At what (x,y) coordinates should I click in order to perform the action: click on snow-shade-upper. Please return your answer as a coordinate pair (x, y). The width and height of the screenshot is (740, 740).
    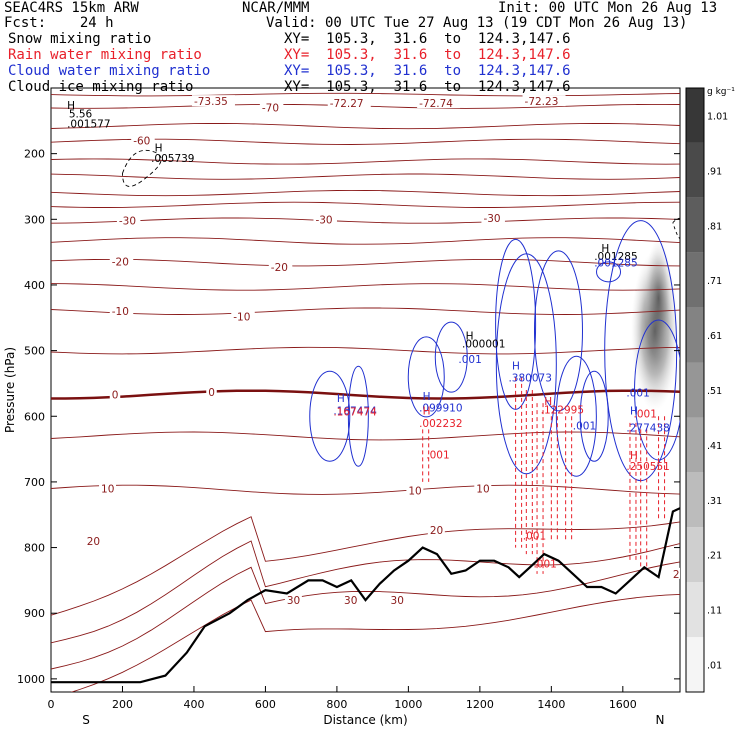
    Looking at the image, I should click on (658, 298).